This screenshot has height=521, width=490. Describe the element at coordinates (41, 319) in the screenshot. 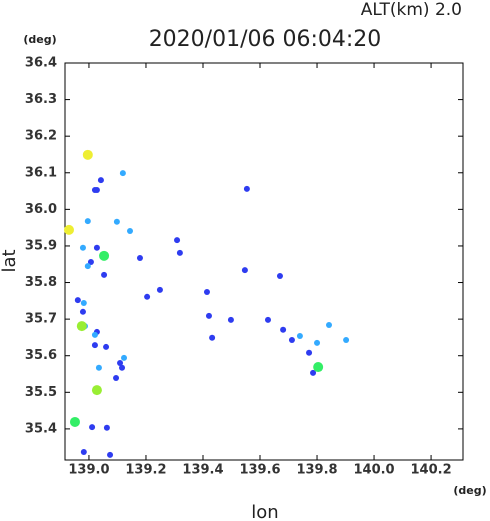

I see `y-tick-label: 35.7` at that location.